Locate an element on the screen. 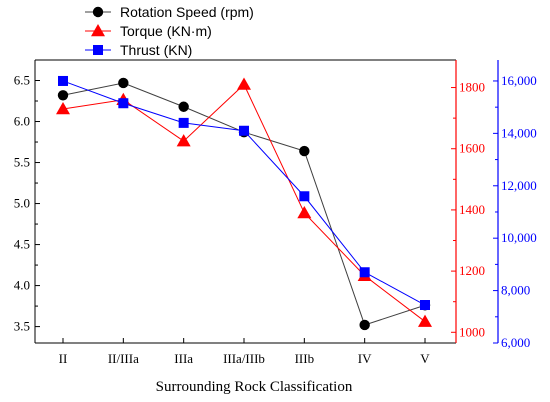 This screenshot has height=402, width=550. torque-axis-tick-label: 1600 is located at coordinates (472, 148).